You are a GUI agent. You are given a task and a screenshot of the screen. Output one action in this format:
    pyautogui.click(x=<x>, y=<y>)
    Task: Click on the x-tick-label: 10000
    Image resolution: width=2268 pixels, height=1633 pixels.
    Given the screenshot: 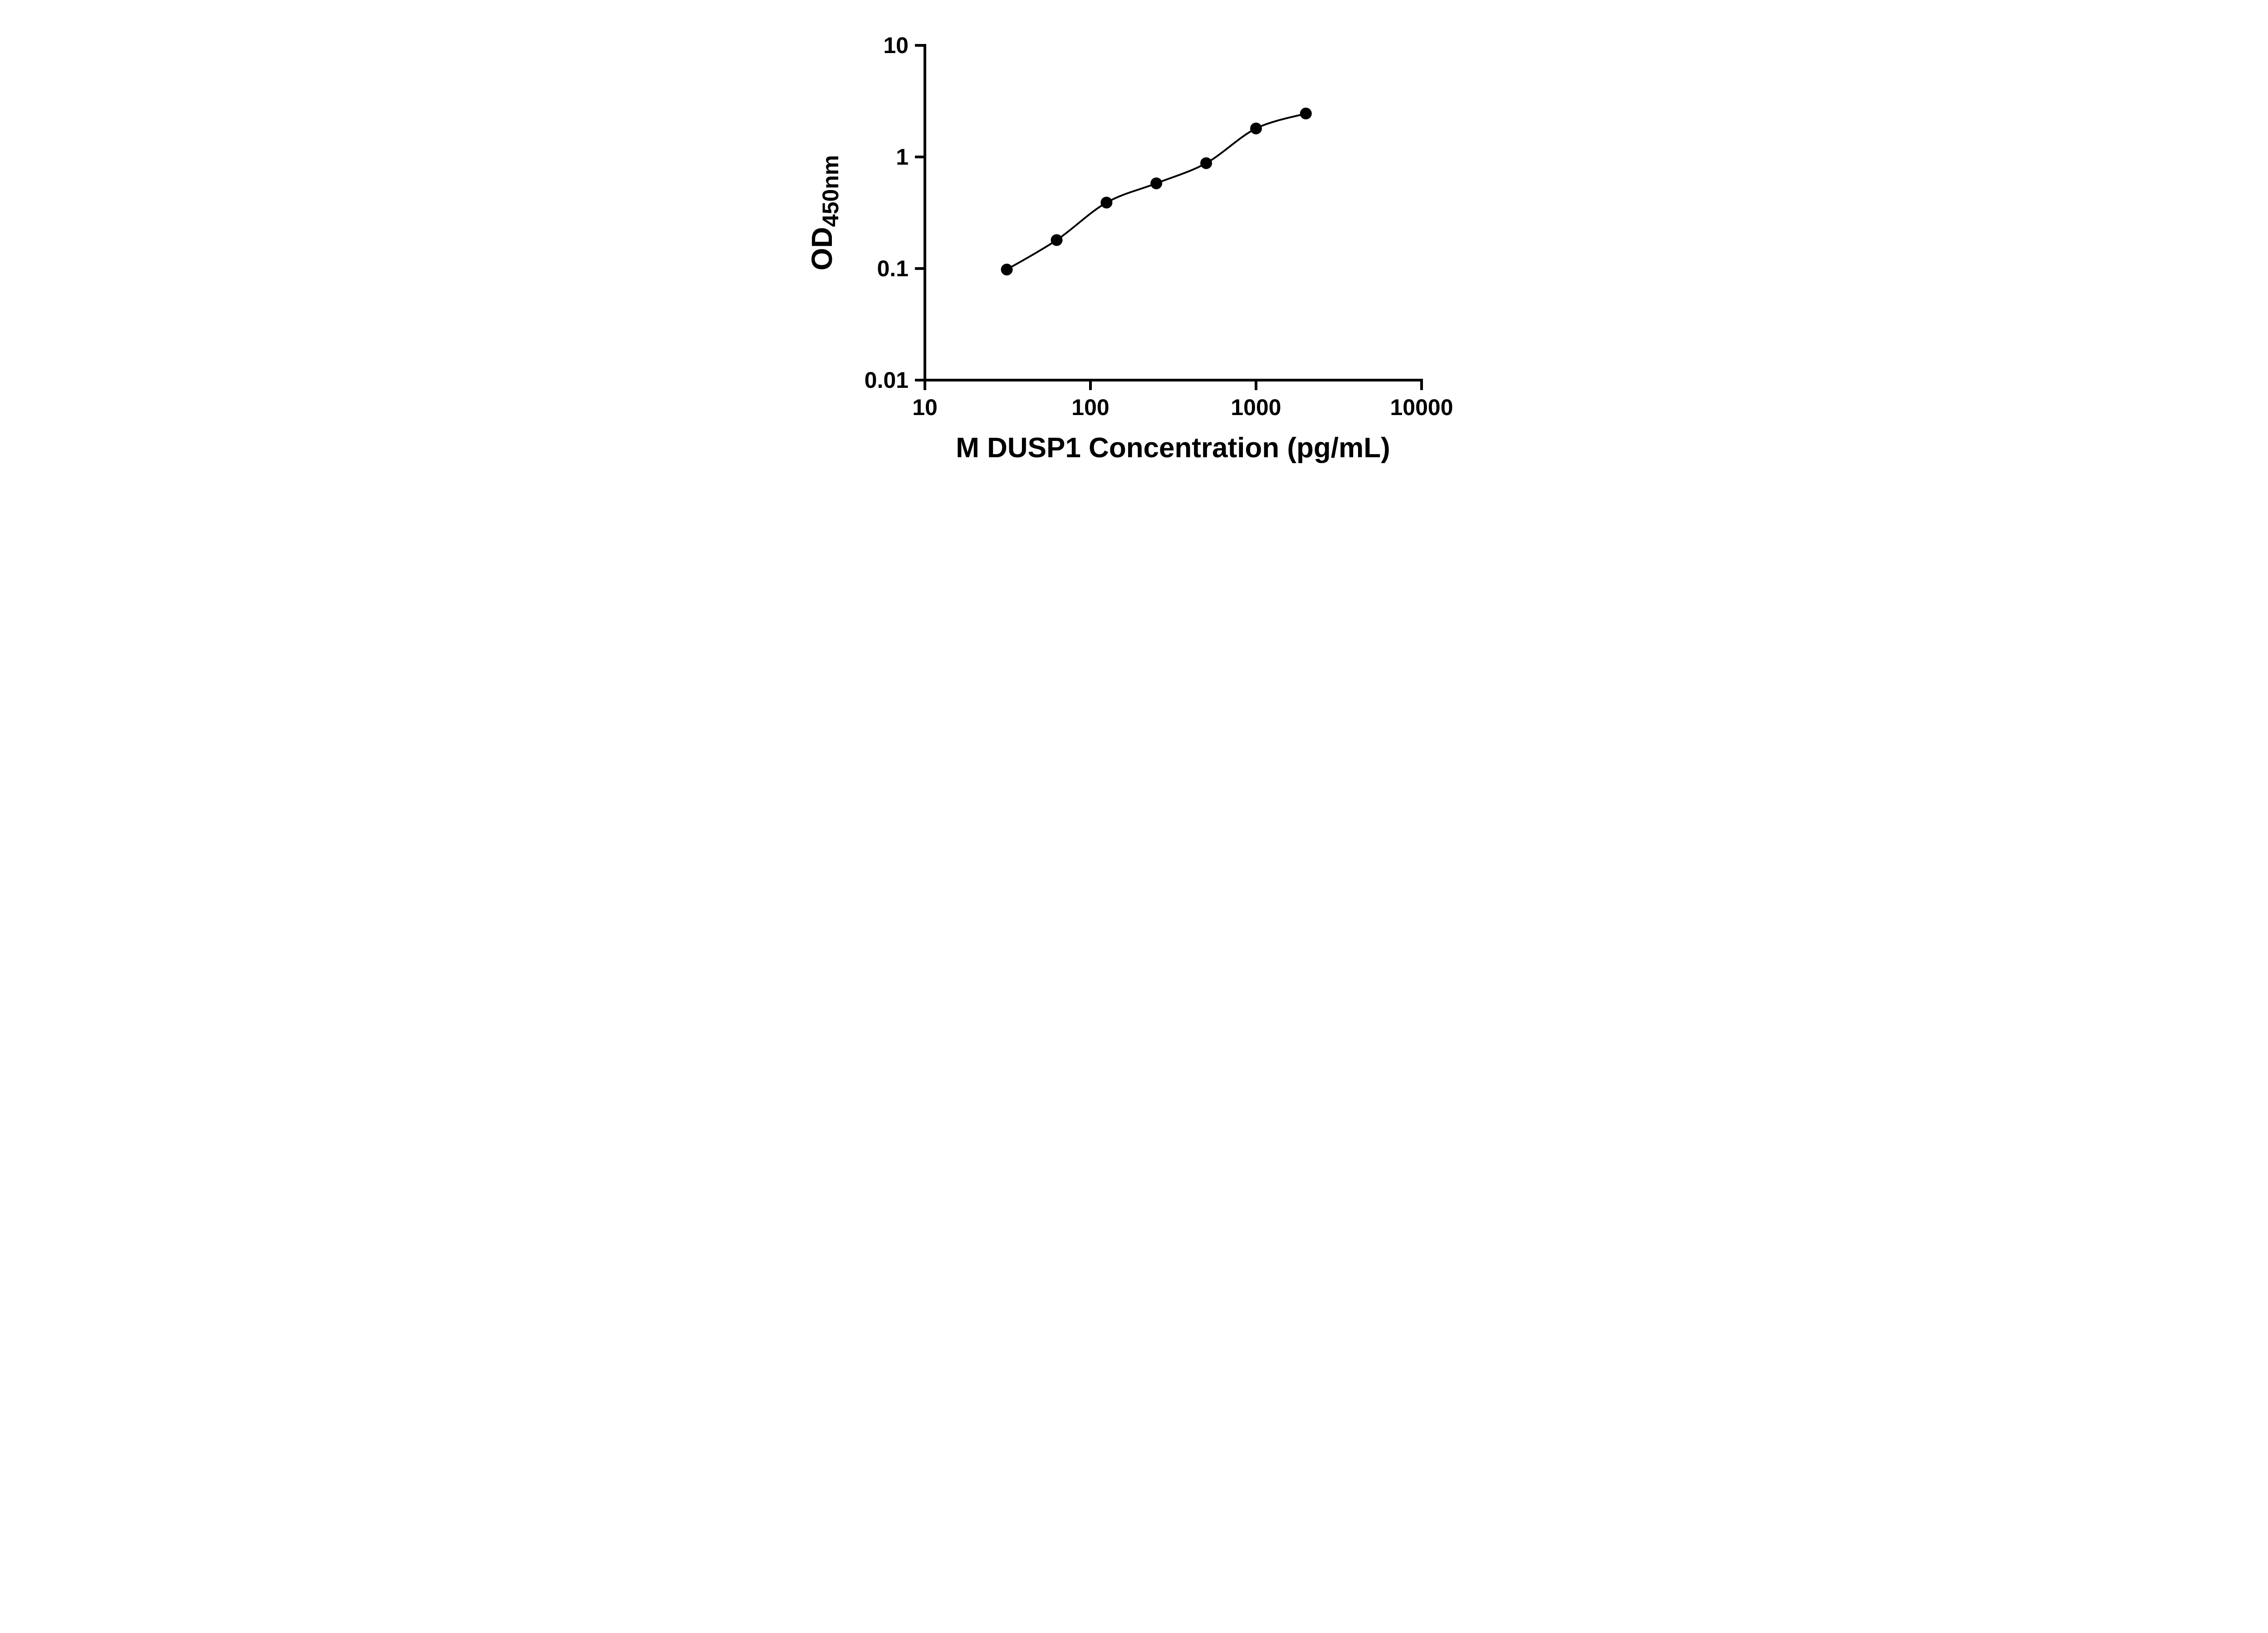 What is the action you would take?
    pyautogui.click(x=1422, y=407)
    